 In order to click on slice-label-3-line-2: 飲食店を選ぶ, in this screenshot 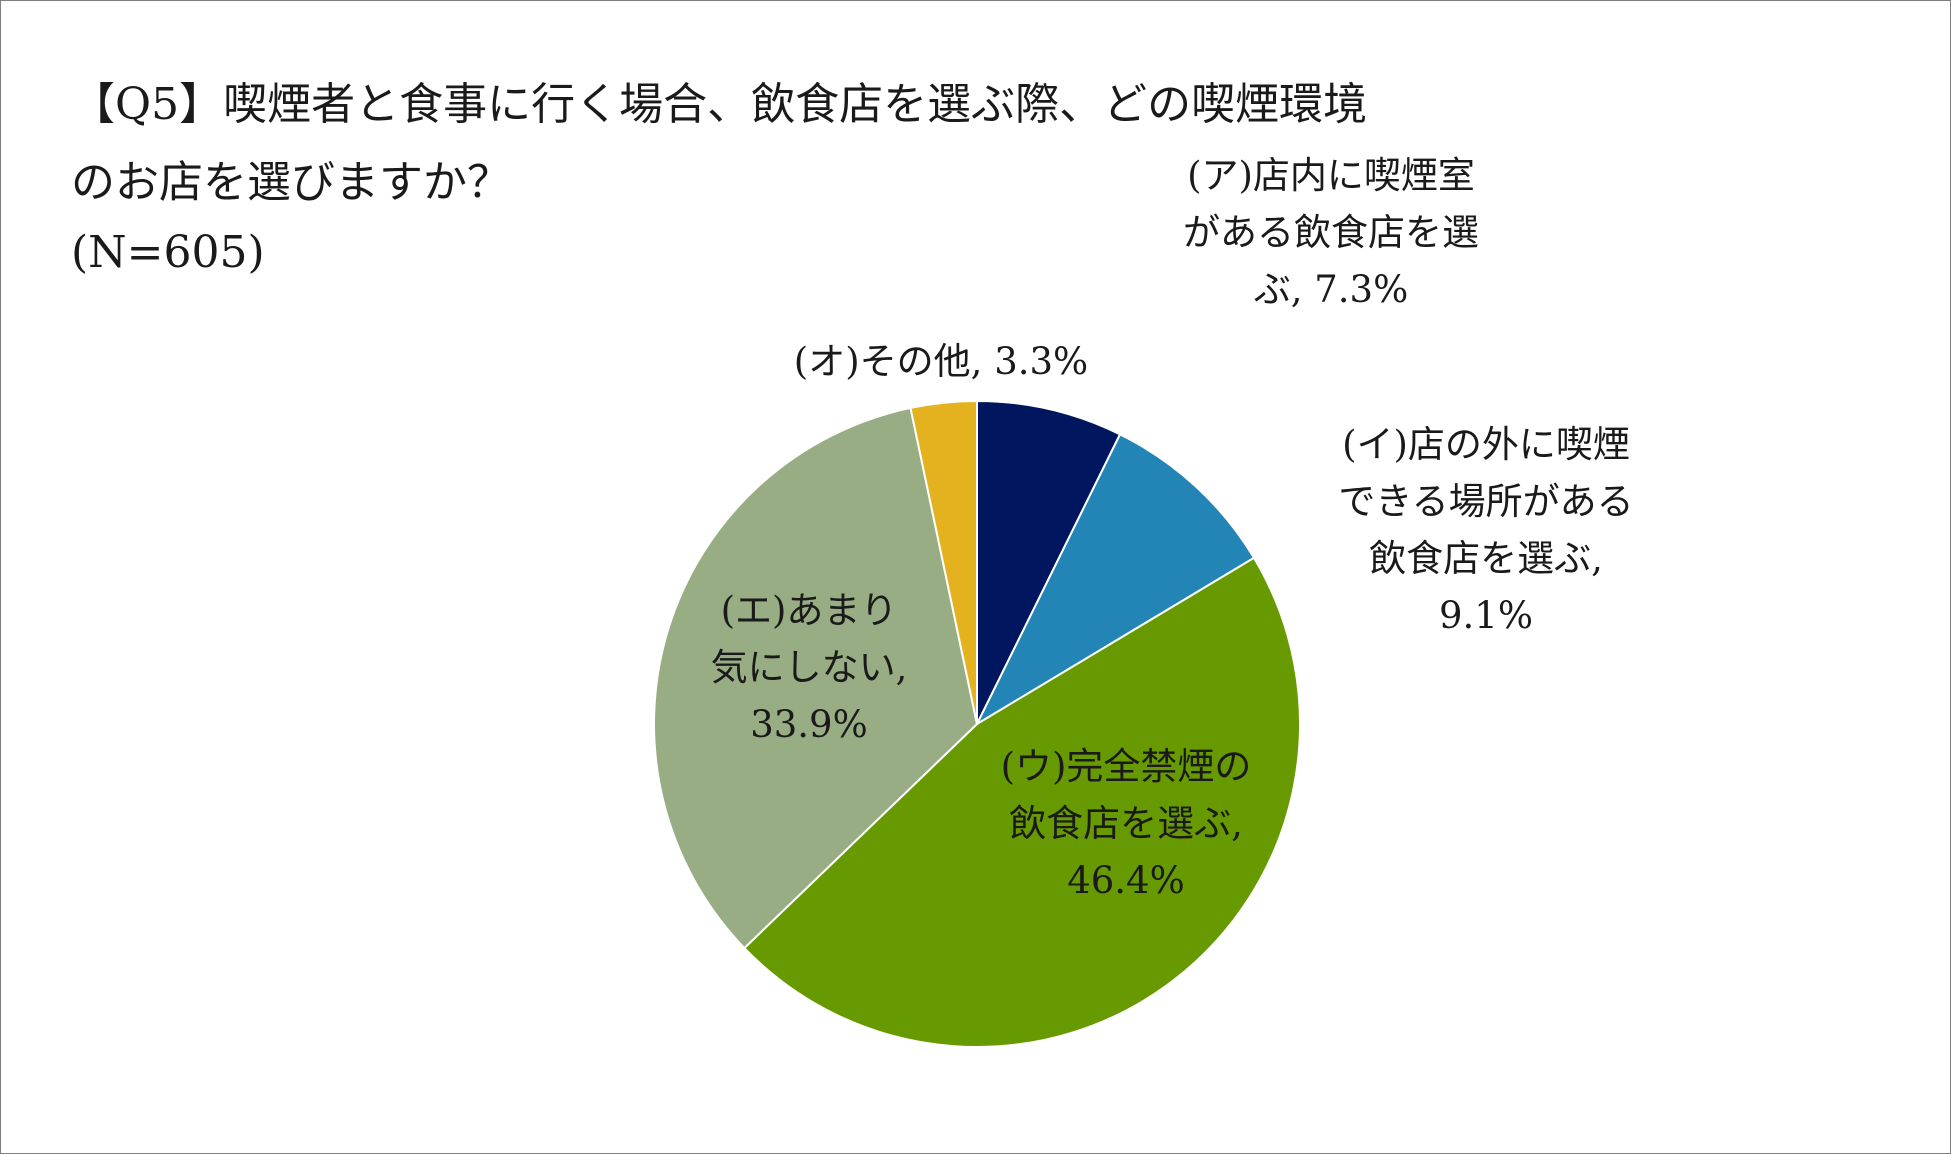, I will do `click(1126, 823)`.